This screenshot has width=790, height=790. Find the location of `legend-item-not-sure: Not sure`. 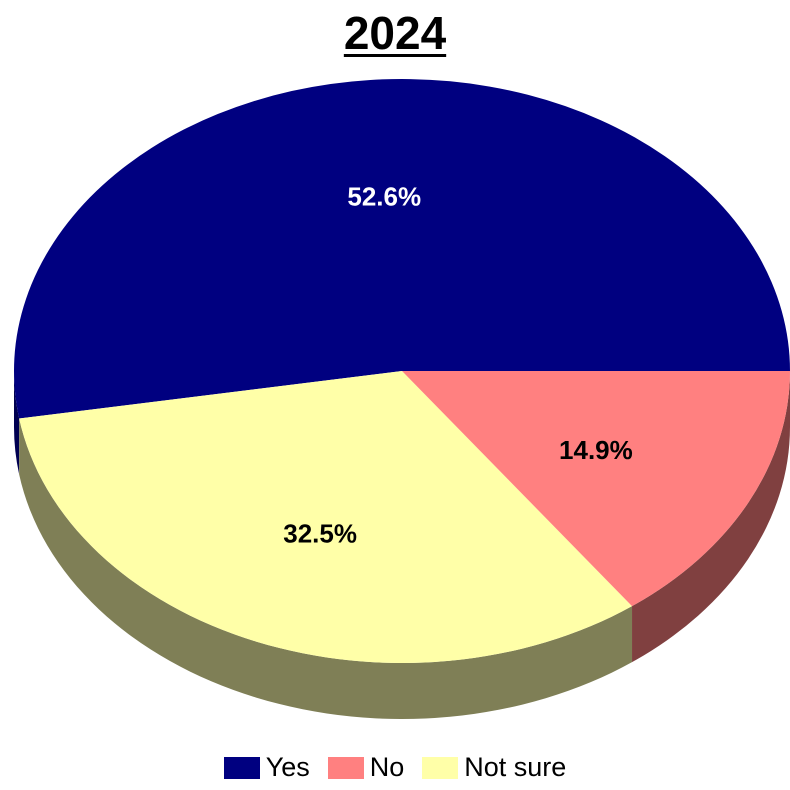

legend-item-not-sure: Not sure is located at coordinates (494, 767).